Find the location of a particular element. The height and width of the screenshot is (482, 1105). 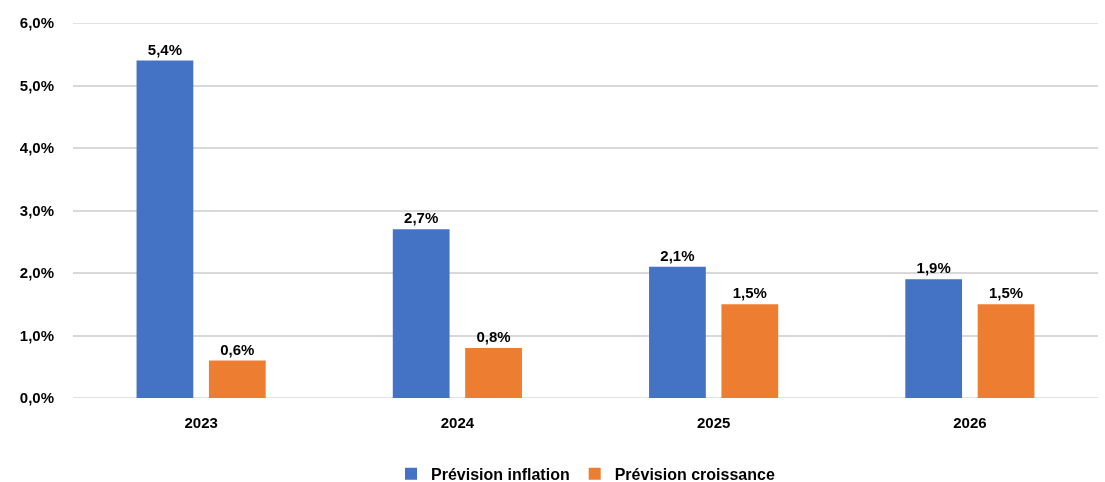

y-tick-label: 1,0% is located at coordinates (36, 335).